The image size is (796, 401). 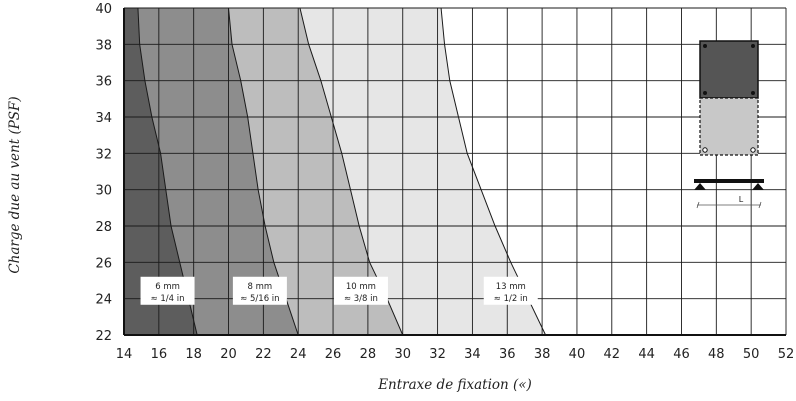 I want to click on y-tick-label: 28, so click(x=103, y=227).